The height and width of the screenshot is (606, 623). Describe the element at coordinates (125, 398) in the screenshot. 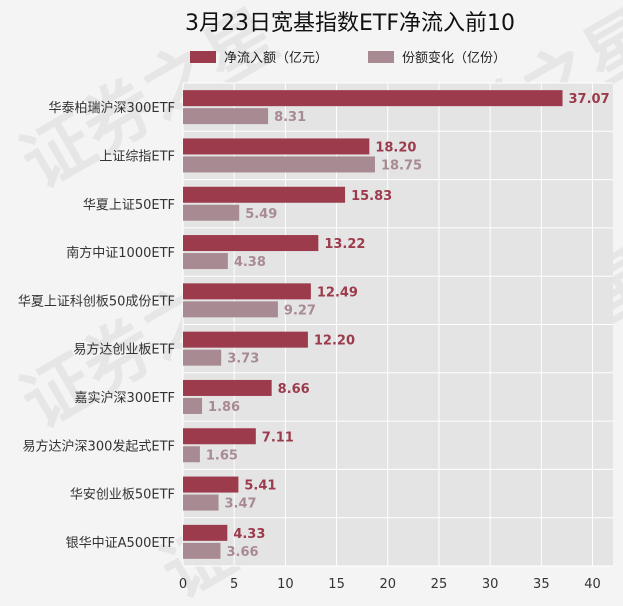

I see `category-label: 嘉实沪深300ETF` at that location.